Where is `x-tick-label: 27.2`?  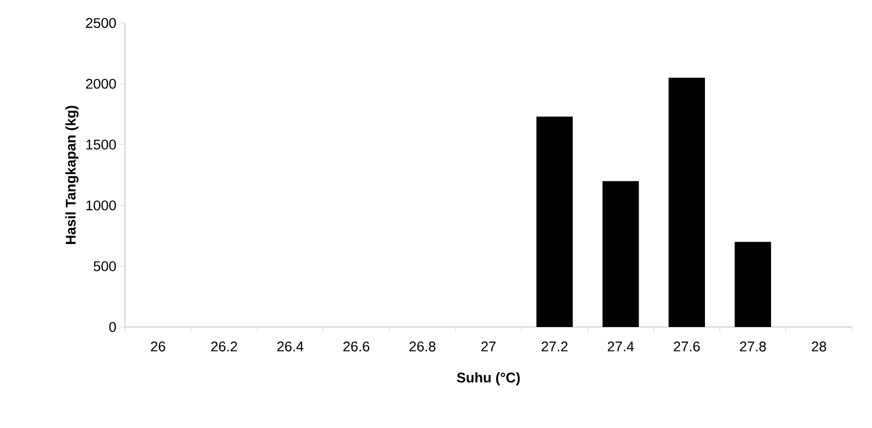
x-tick-label: 27.2 is located at coordinates (555, 347).